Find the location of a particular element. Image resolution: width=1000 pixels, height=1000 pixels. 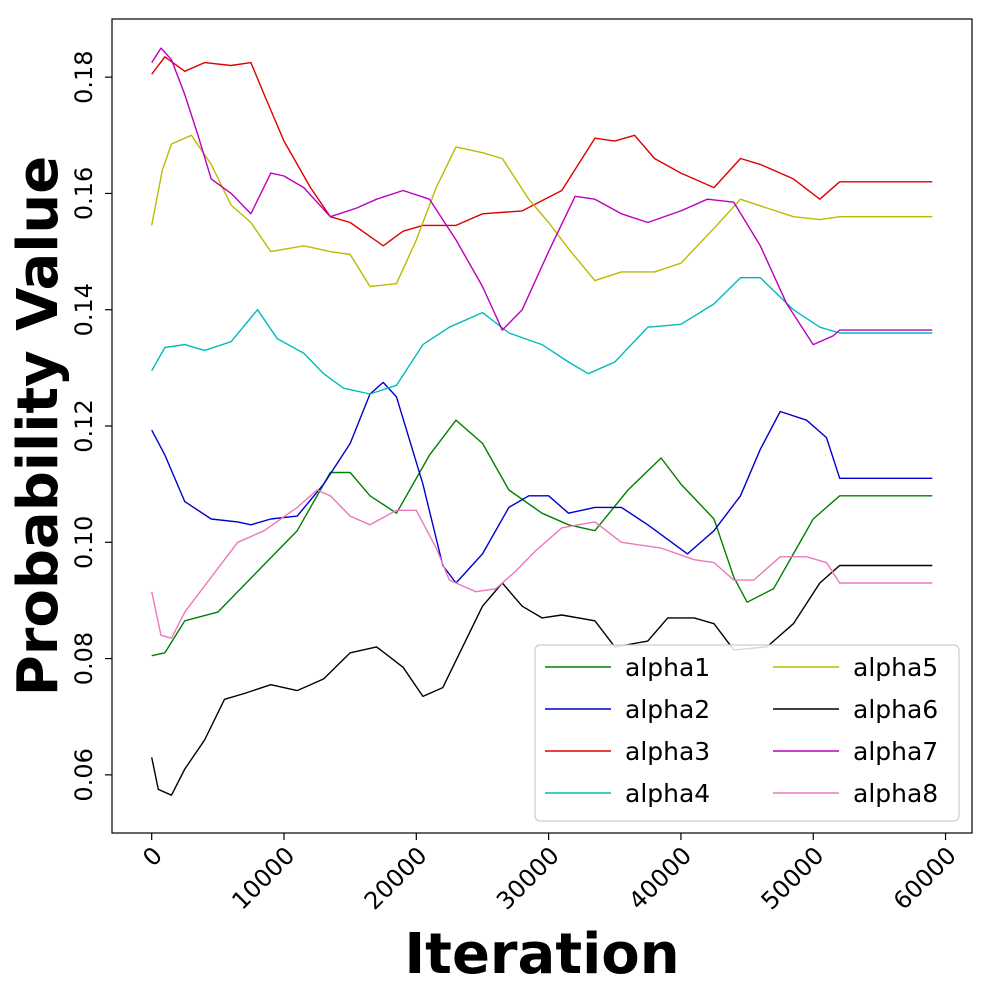

legend-label-alpha1: alpha1 is located at coordinates (667, 667).